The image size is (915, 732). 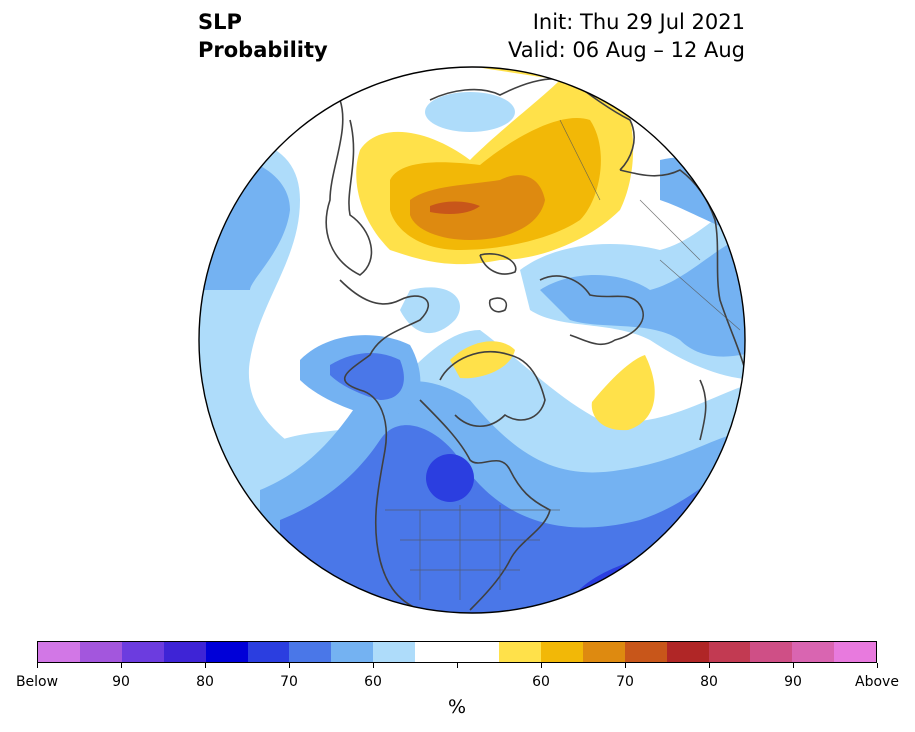 What do you see at coordinates (263, 50) in the screenshot?
I see `product-title: Probability` at bounding box center [263, 50].